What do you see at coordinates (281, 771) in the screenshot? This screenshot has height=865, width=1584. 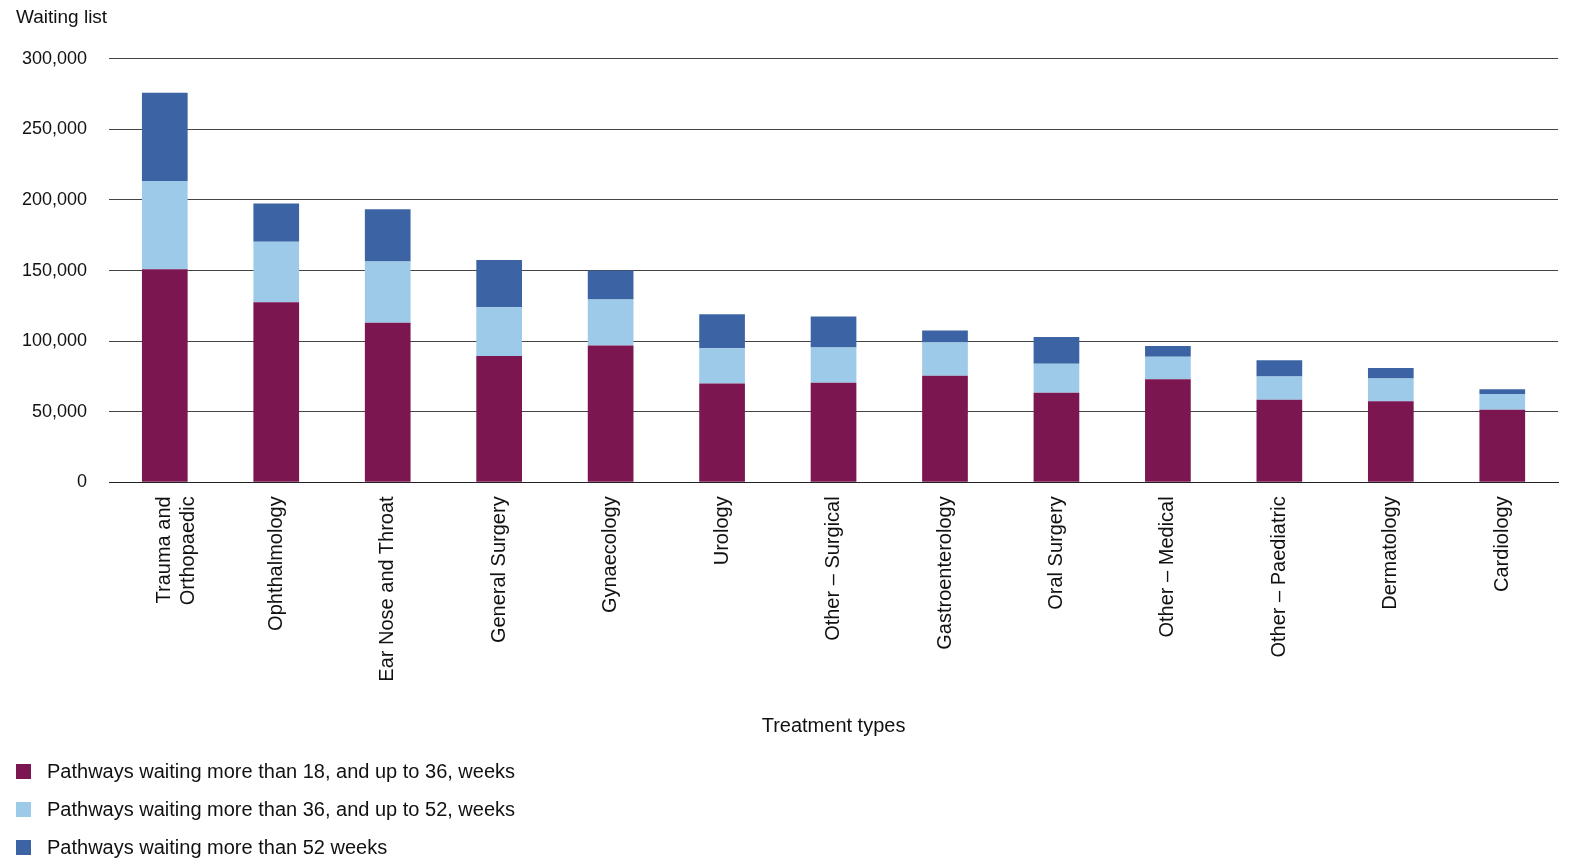 I see `legend-label: Pathways waiting more than 18, and up to 36, weeks` at bounding box center [281, 771].